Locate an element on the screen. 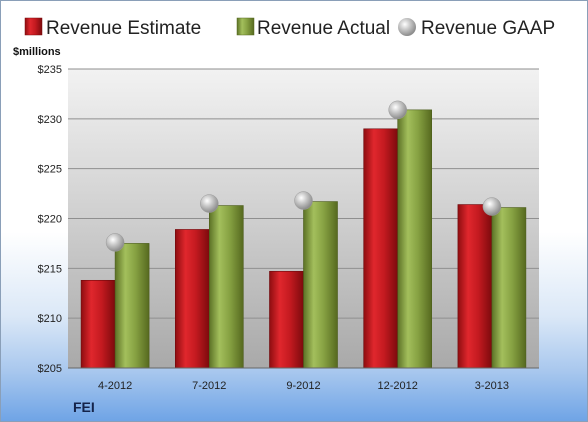  x-tick-label: 4-2012 is located at coordinates (115, 386).